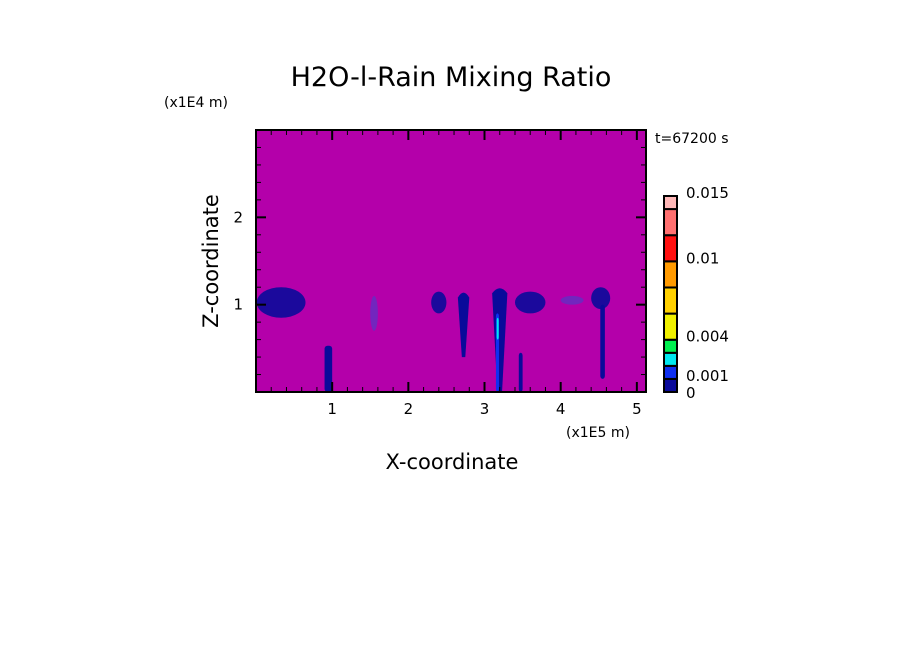 This screenshot has width=904, height=654. Describe the element at coordinates (238, 217) in the screenshot. I see `y-tick-label: 2` at that location.